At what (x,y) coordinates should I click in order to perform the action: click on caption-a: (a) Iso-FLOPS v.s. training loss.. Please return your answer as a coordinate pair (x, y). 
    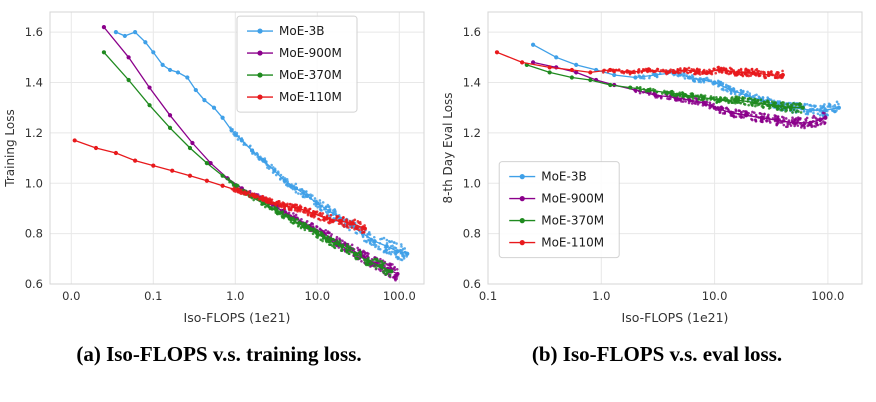
    Looking at the image, I should click on (219, 354).